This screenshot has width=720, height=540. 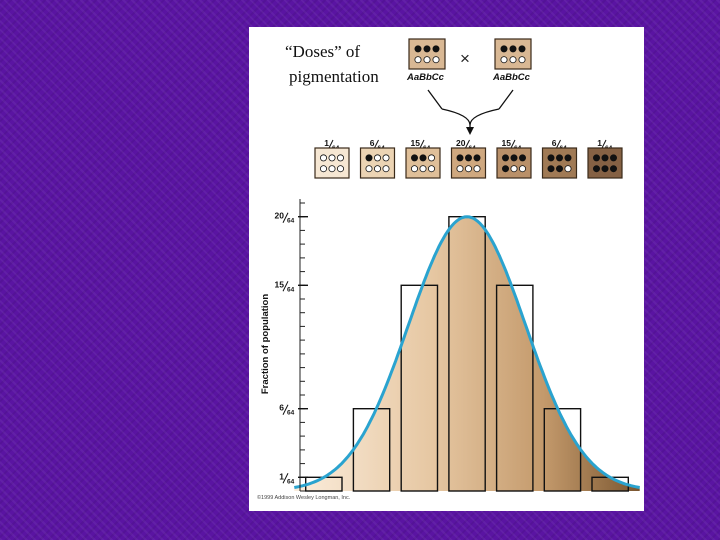 I want to click on y-tick-label-numerator: 6, so click(x=281, y=408).